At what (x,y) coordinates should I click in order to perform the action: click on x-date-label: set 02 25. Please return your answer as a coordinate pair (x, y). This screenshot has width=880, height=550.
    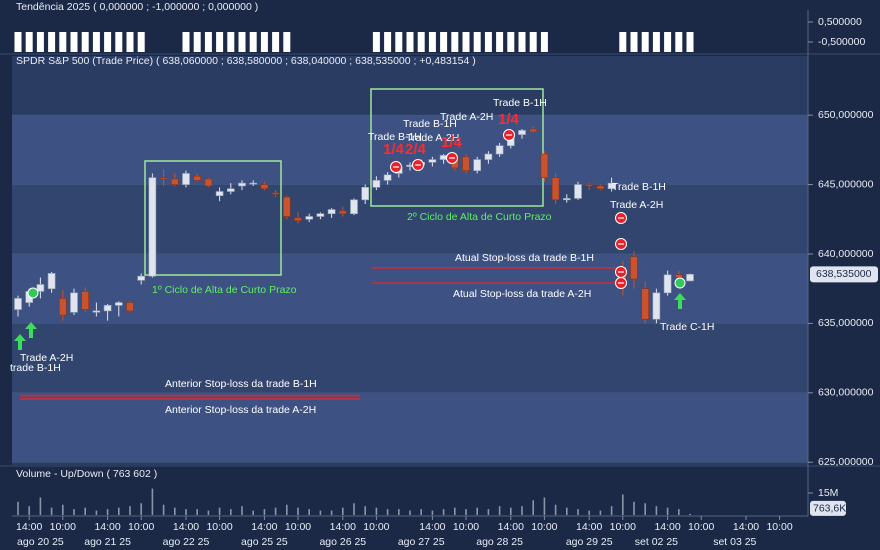
    Looking at the image, I should click on (656, 542).